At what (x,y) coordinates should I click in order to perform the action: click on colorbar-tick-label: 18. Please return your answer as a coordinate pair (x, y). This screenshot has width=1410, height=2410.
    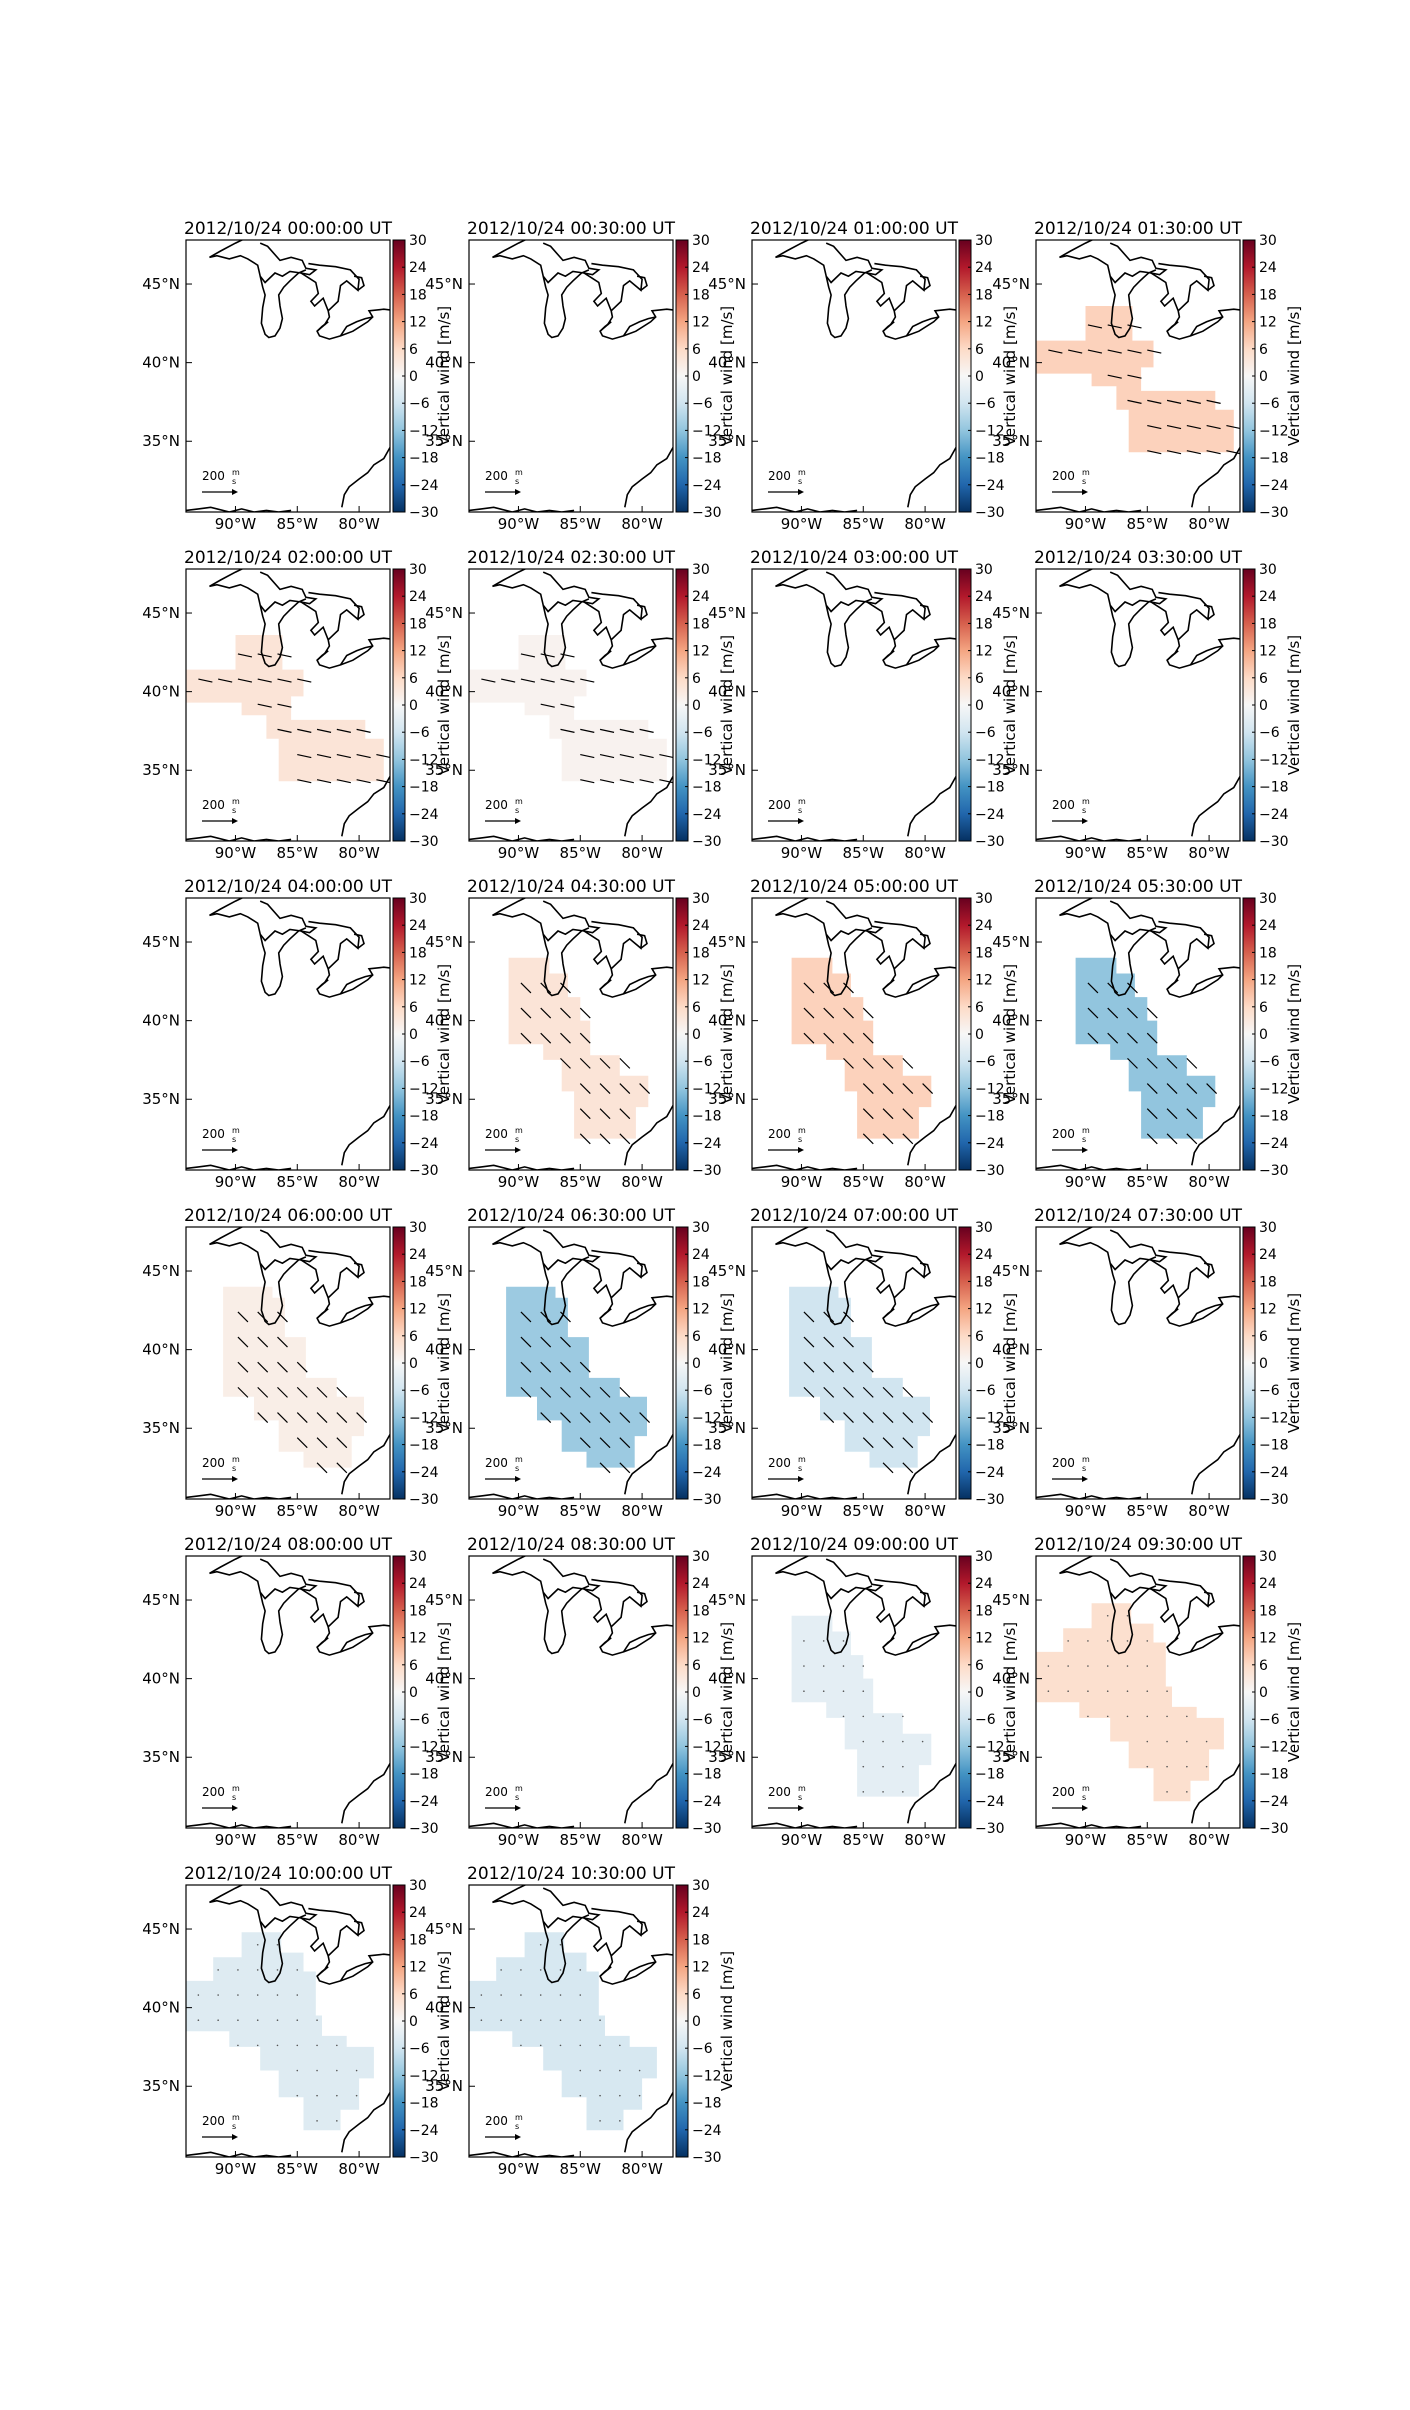
    Looking at the image, I should click on (984, 953).